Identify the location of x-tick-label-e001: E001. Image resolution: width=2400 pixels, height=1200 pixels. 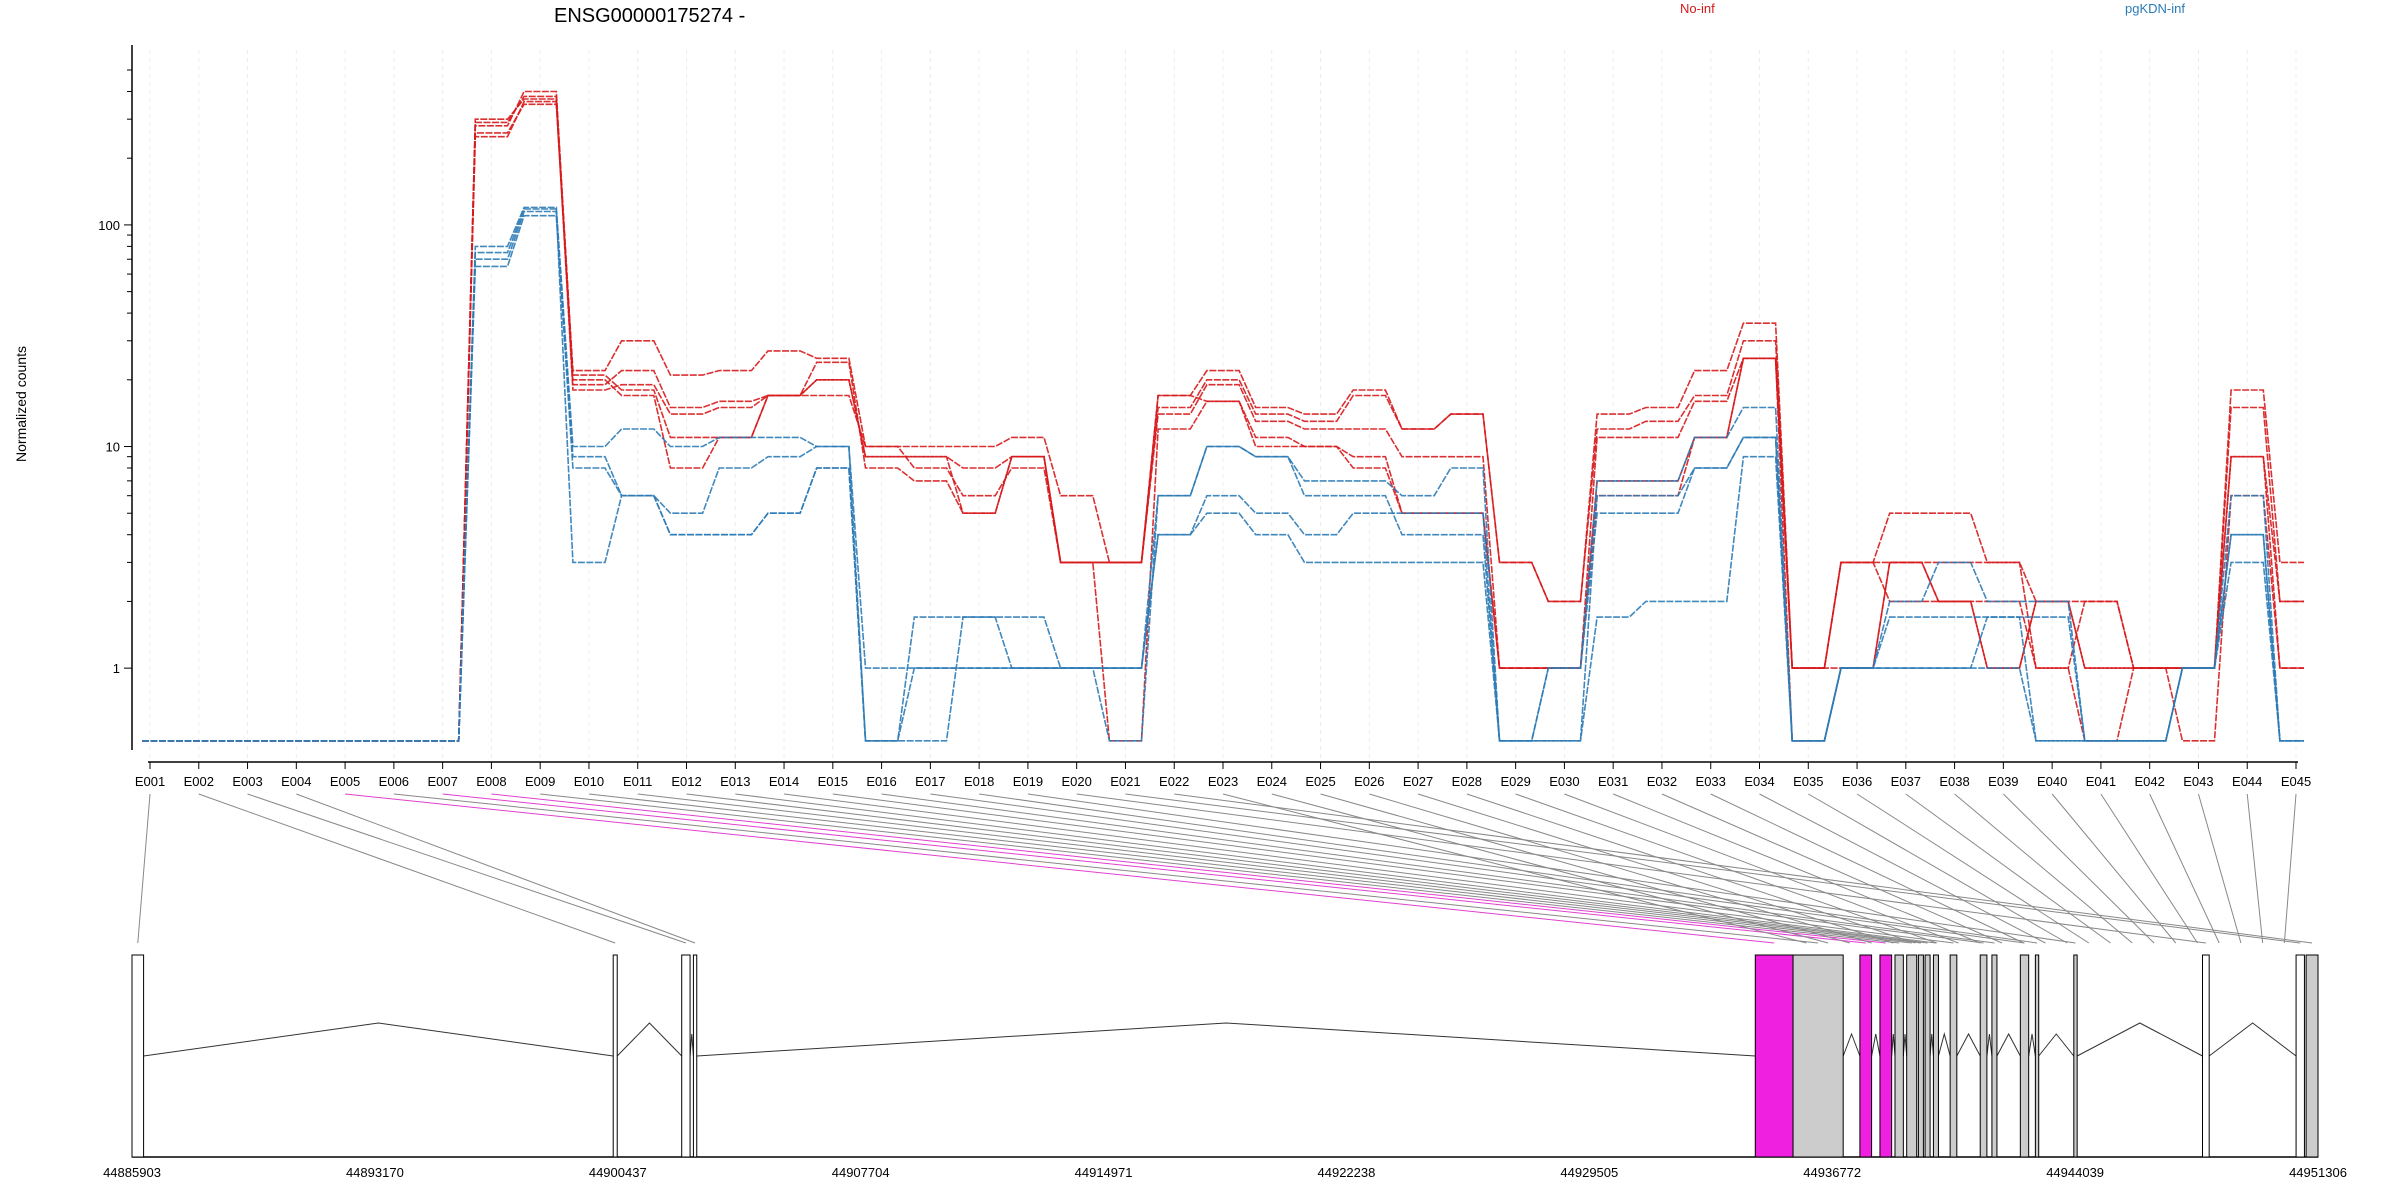
(150, 781).